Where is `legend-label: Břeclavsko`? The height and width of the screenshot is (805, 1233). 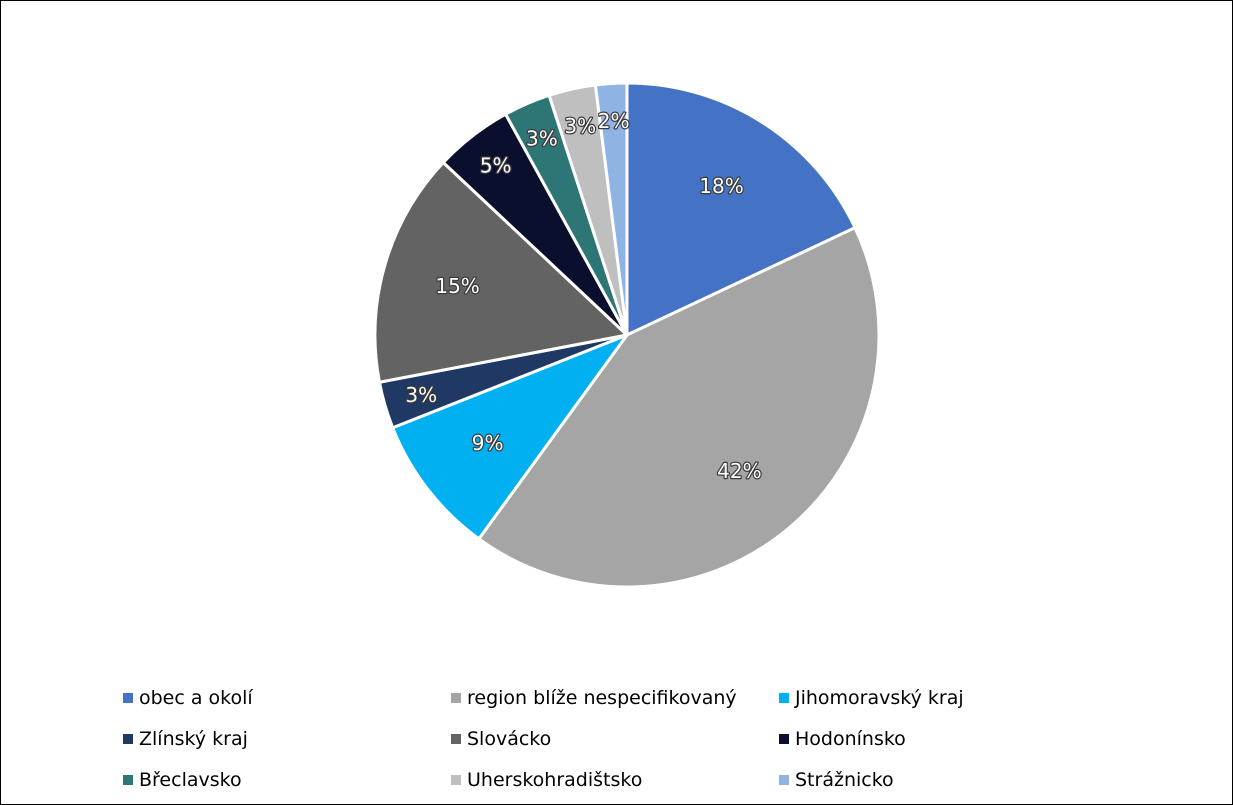 legend-label: Břeclavsko is located at coordinates (190, 779).